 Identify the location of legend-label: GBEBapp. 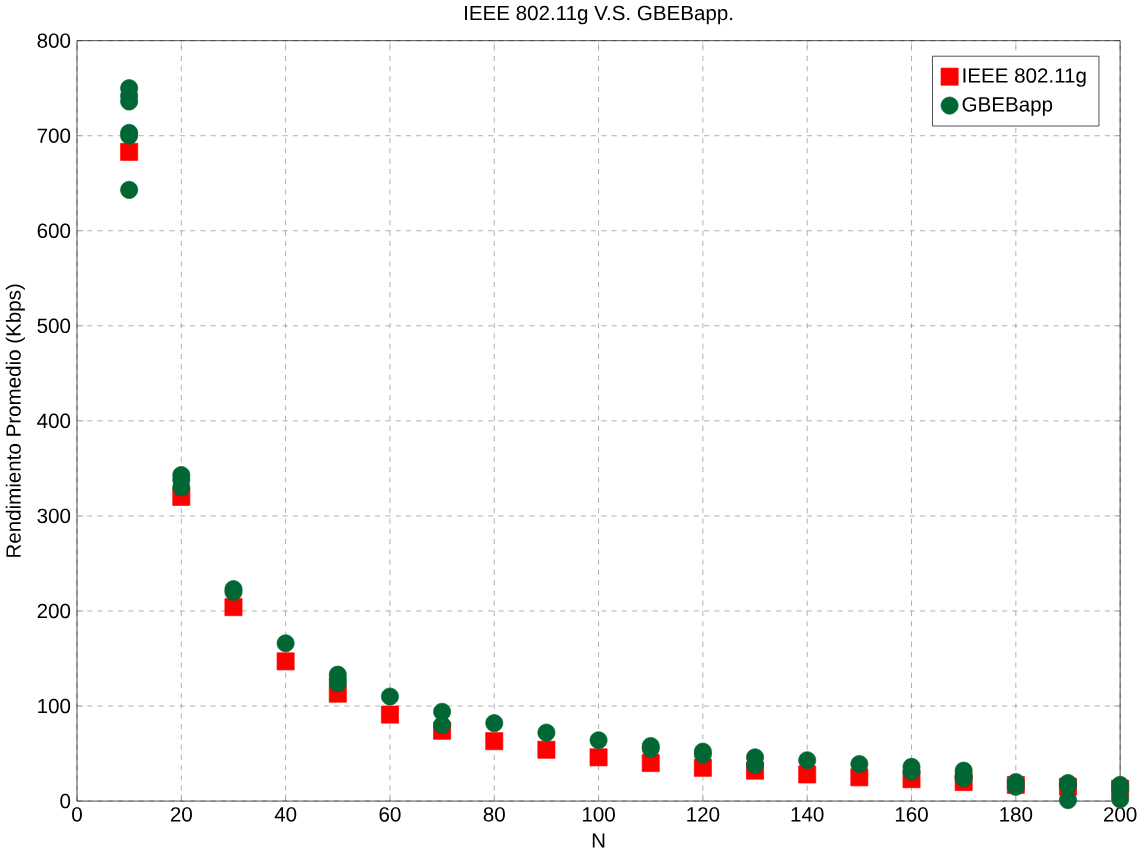
(1007, 106).